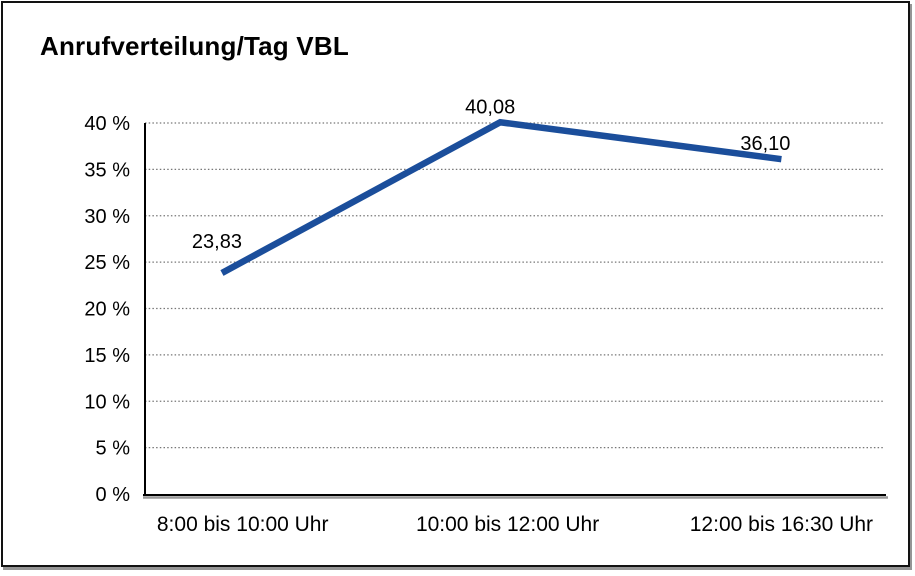 The width and height of the screenshot is (915, 576). I want to click on chart-title: Anrufverteilung/Tag VBL, so click(194, 46).